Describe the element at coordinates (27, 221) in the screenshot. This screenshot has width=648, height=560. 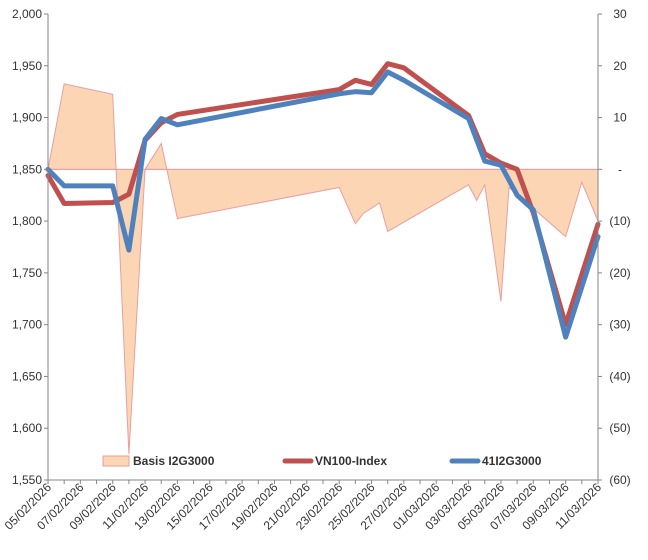
I see `y-left-tick-label: 1,800` at that location.